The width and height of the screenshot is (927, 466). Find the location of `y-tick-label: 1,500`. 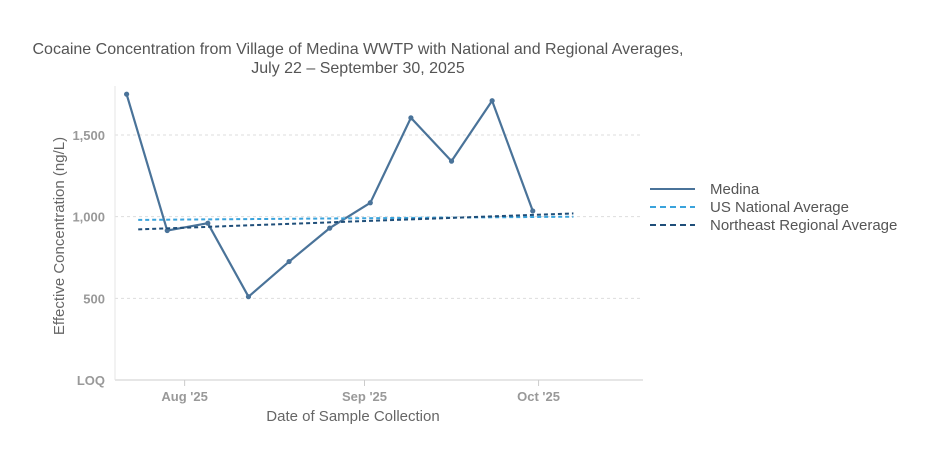

y-tick-label: 1,500 is located at coordinates (88, 135).